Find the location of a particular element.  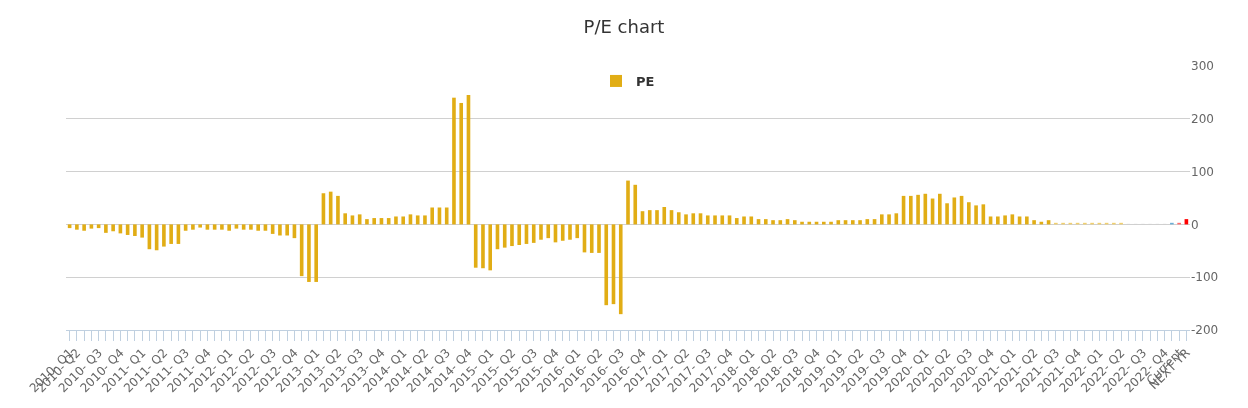

y-tick-label: 100 is located at coordinates (1202, 171).